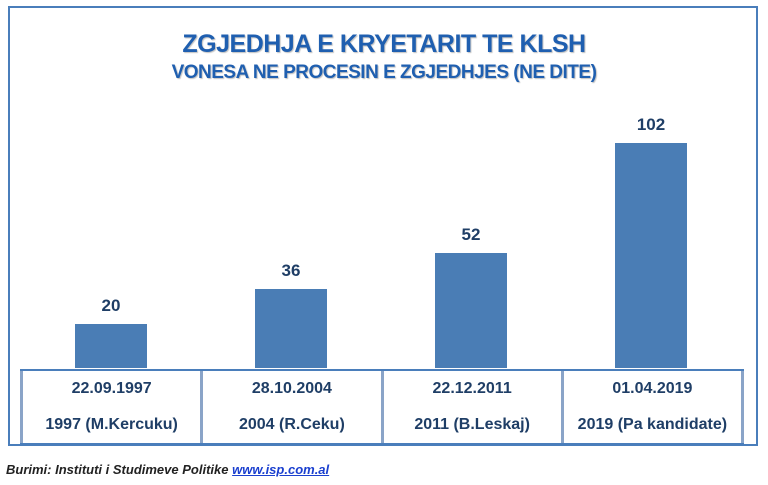 Image resolution: width=768 pixels, height=485 pixels. What do you see at coordinates (652, 407) in the screenshot?
I see `category-cell: 01.04.2019 2019 (Pa kandidate)` at bounding box center [652, 407].